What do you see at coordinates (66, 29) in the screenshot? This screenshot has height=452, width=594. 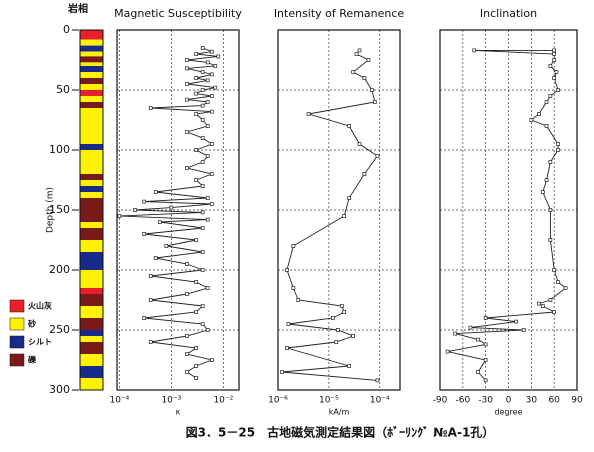 I see `y-tick-label: 0` at bounding box center [66, 29].